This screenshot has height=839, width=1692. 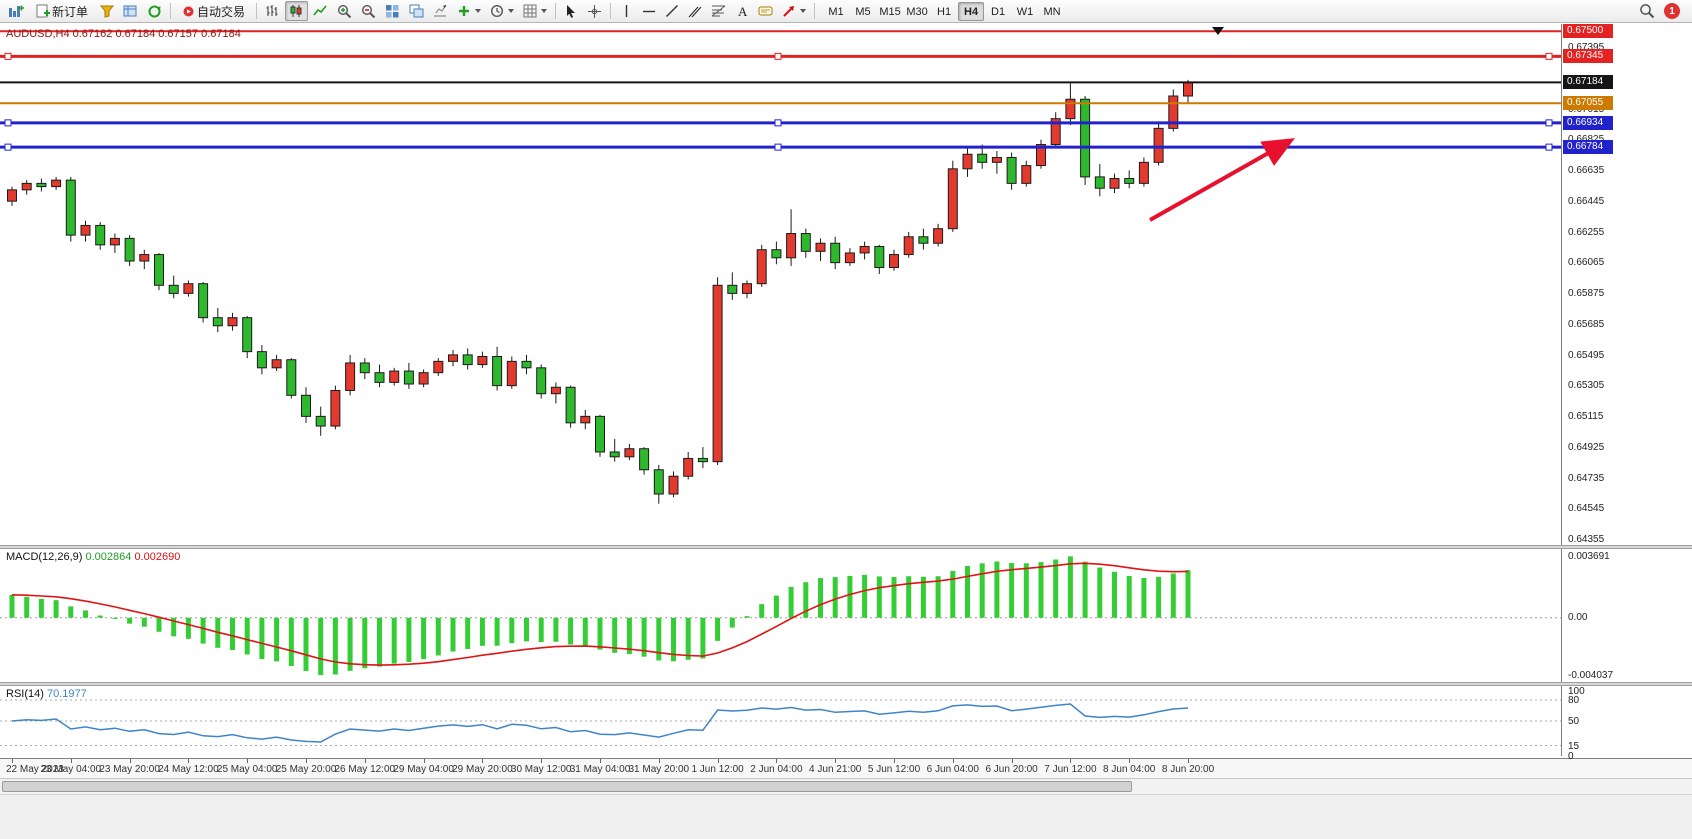 I want to click on timeframe-m30: M30, so click(x=917, y=11).